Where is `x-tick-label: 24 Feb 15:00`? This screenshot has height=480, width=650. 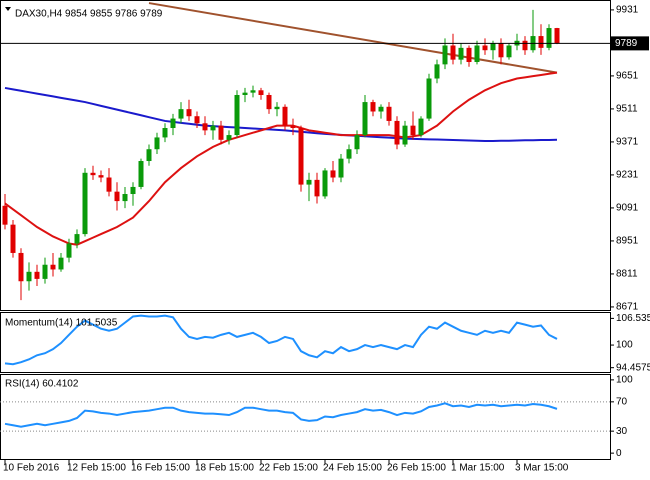
x-tick-label: 24 Feb 15:00 is located at coordinates (352, 468).